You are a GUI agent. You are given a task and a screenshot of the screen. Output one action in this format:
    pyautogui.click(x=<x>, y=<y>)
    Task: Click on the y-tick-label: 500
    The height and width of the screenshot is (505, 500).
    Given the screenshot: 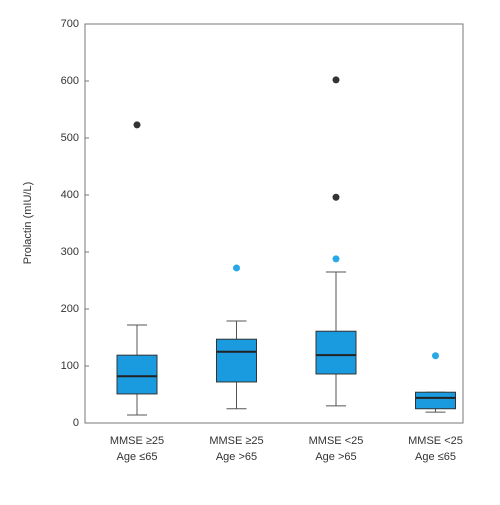 What is the action you would take?
    pyautogui.click(x=70, y=138)
    